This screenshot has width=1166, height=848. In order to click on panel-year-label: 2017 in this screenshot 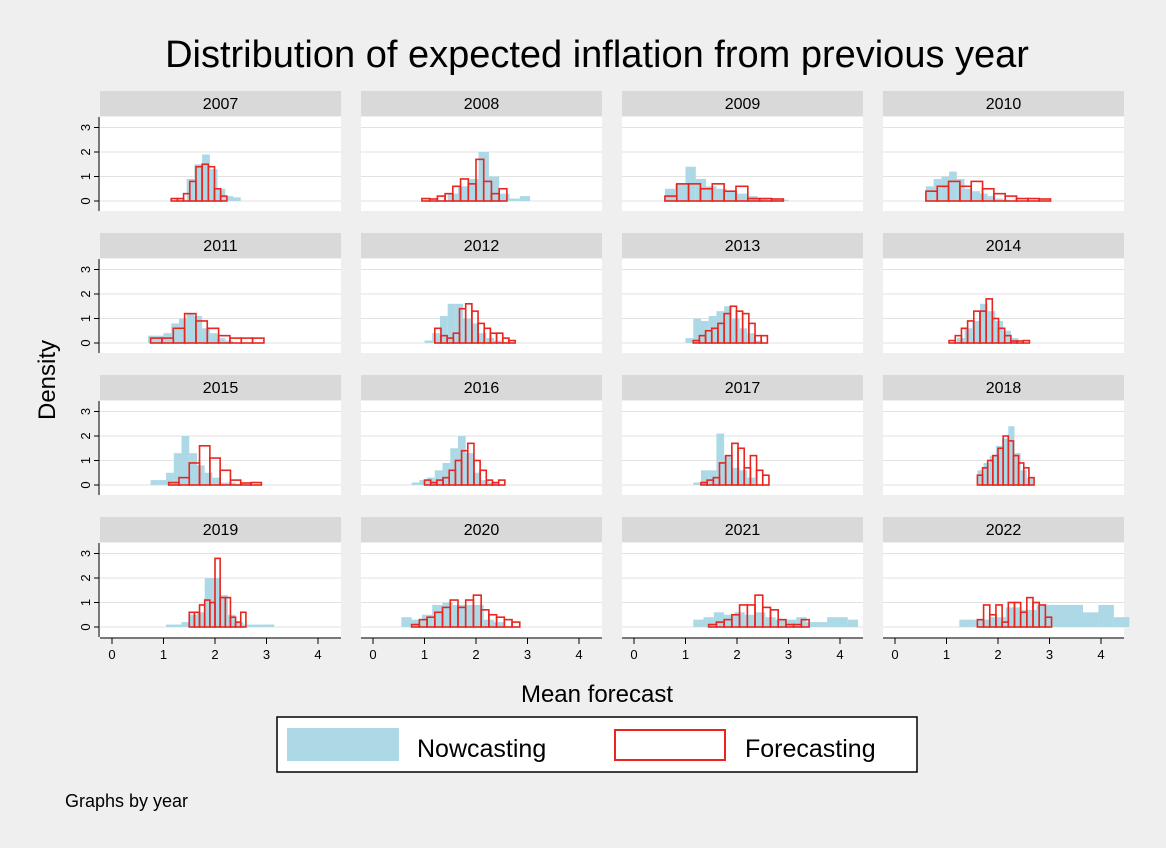, I will do `click(743, 388)`.